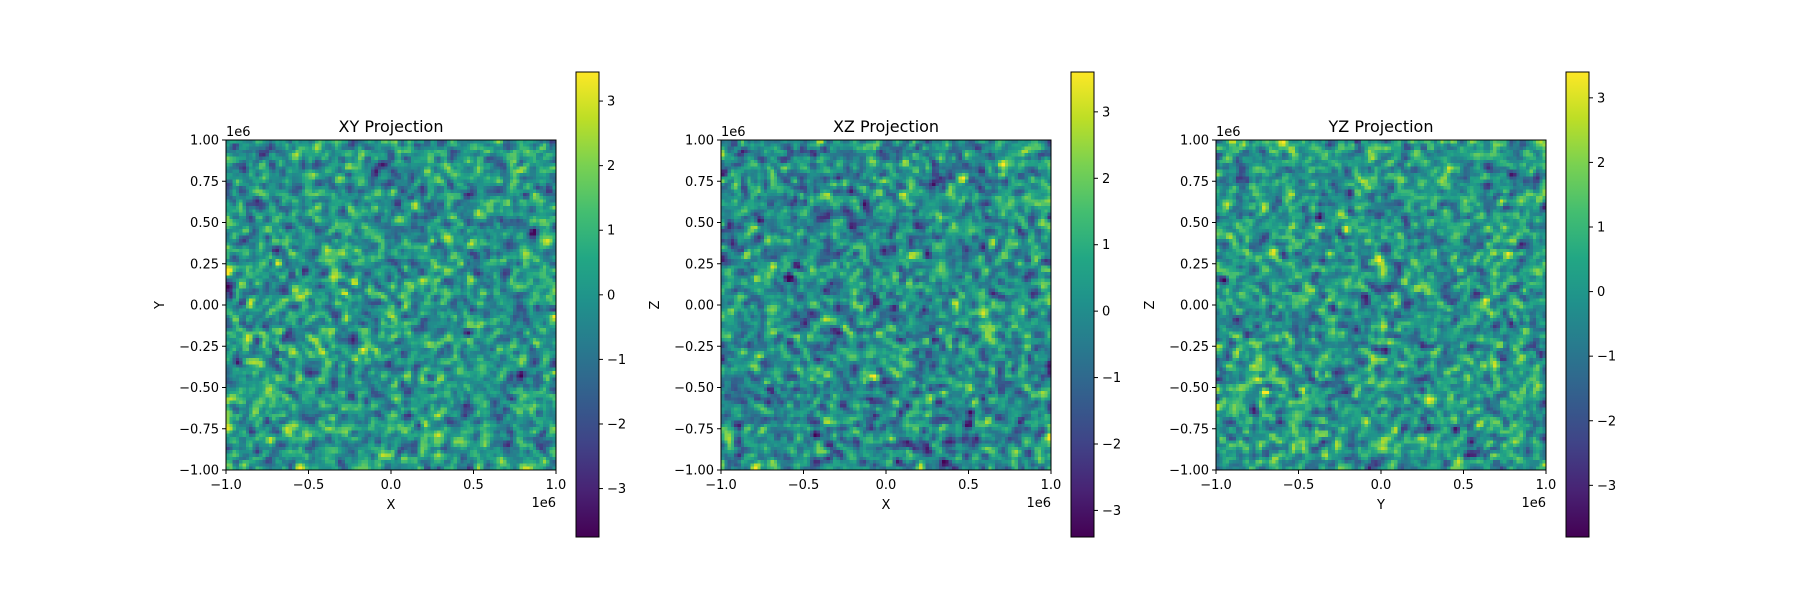 Image resolution: width=1800 pixels, height=600 pixels. What do you see at coordinates (391, 126) in the screenshot?
I see `chart-title: XY Projection` at bounding box center [391, 126].